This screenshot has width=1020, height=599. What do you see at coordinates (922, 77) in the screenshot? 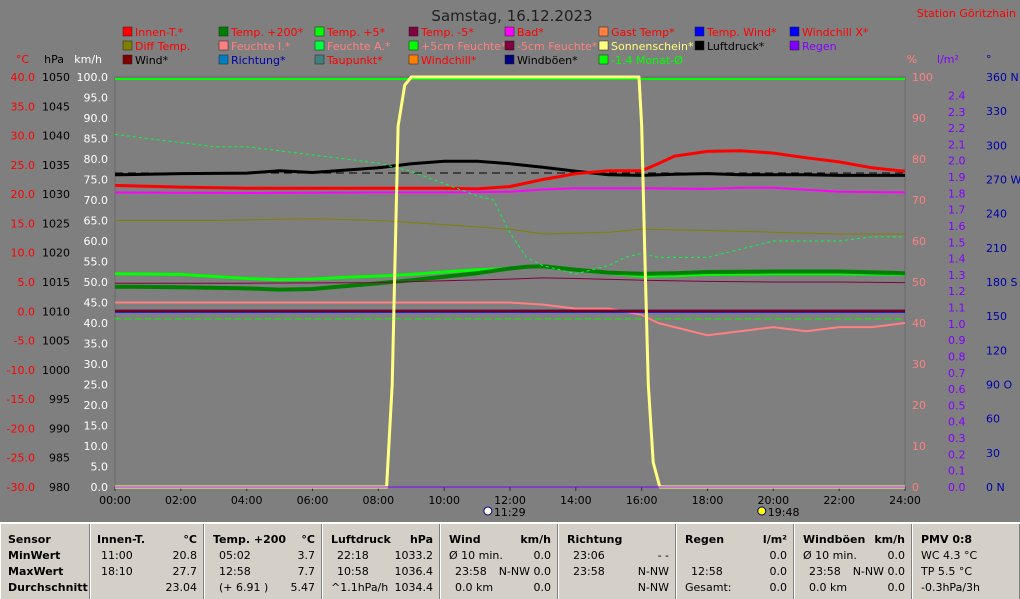
I see `right-axis-tick: 100` at bounding box center [922, 77].